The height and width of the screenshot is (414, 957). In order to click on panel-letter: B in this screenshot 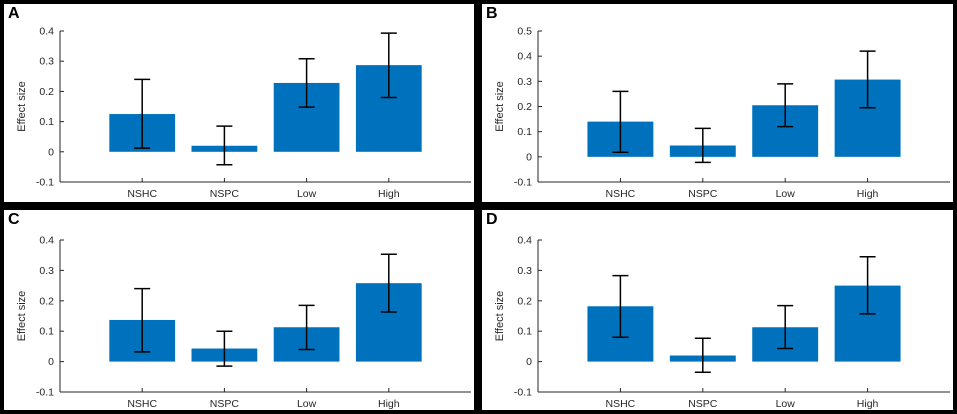, I will do `click(492, 13)`.